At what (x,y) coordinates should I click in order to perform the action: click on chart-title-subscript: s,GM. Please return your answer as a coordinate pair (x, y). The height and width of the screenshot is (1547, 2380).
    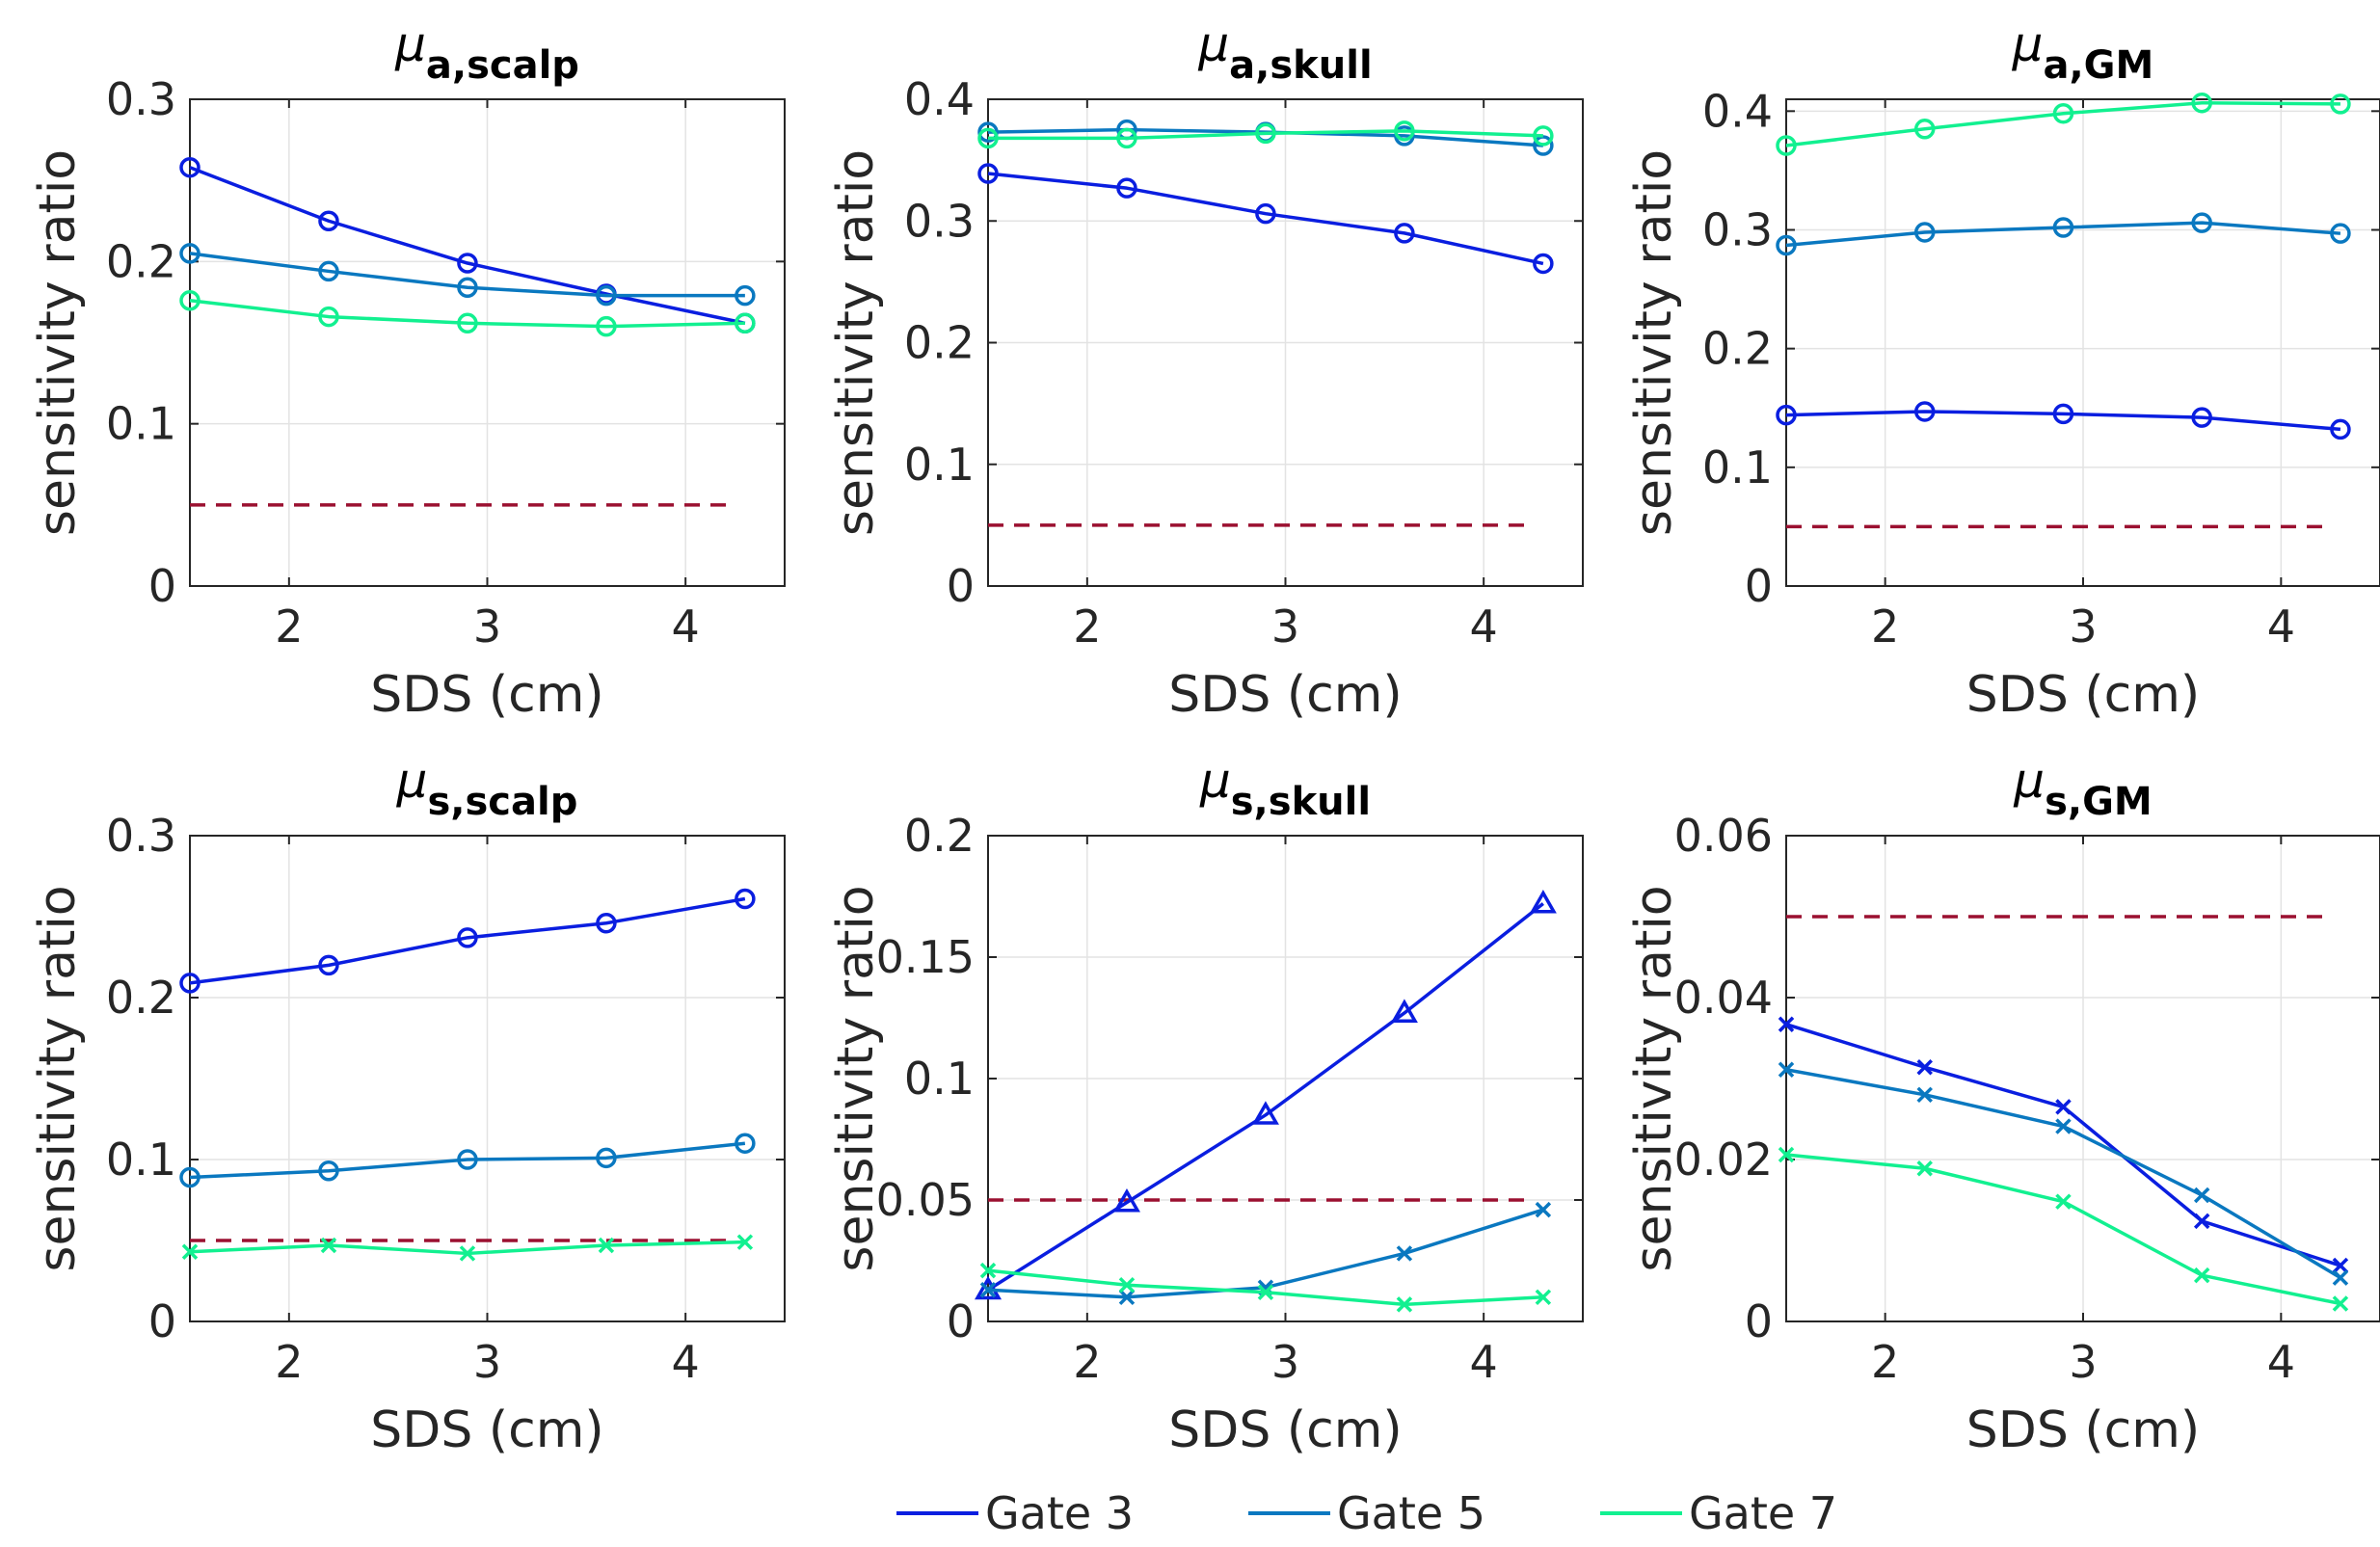
    Looking at the image, I should click on (2099, 802).